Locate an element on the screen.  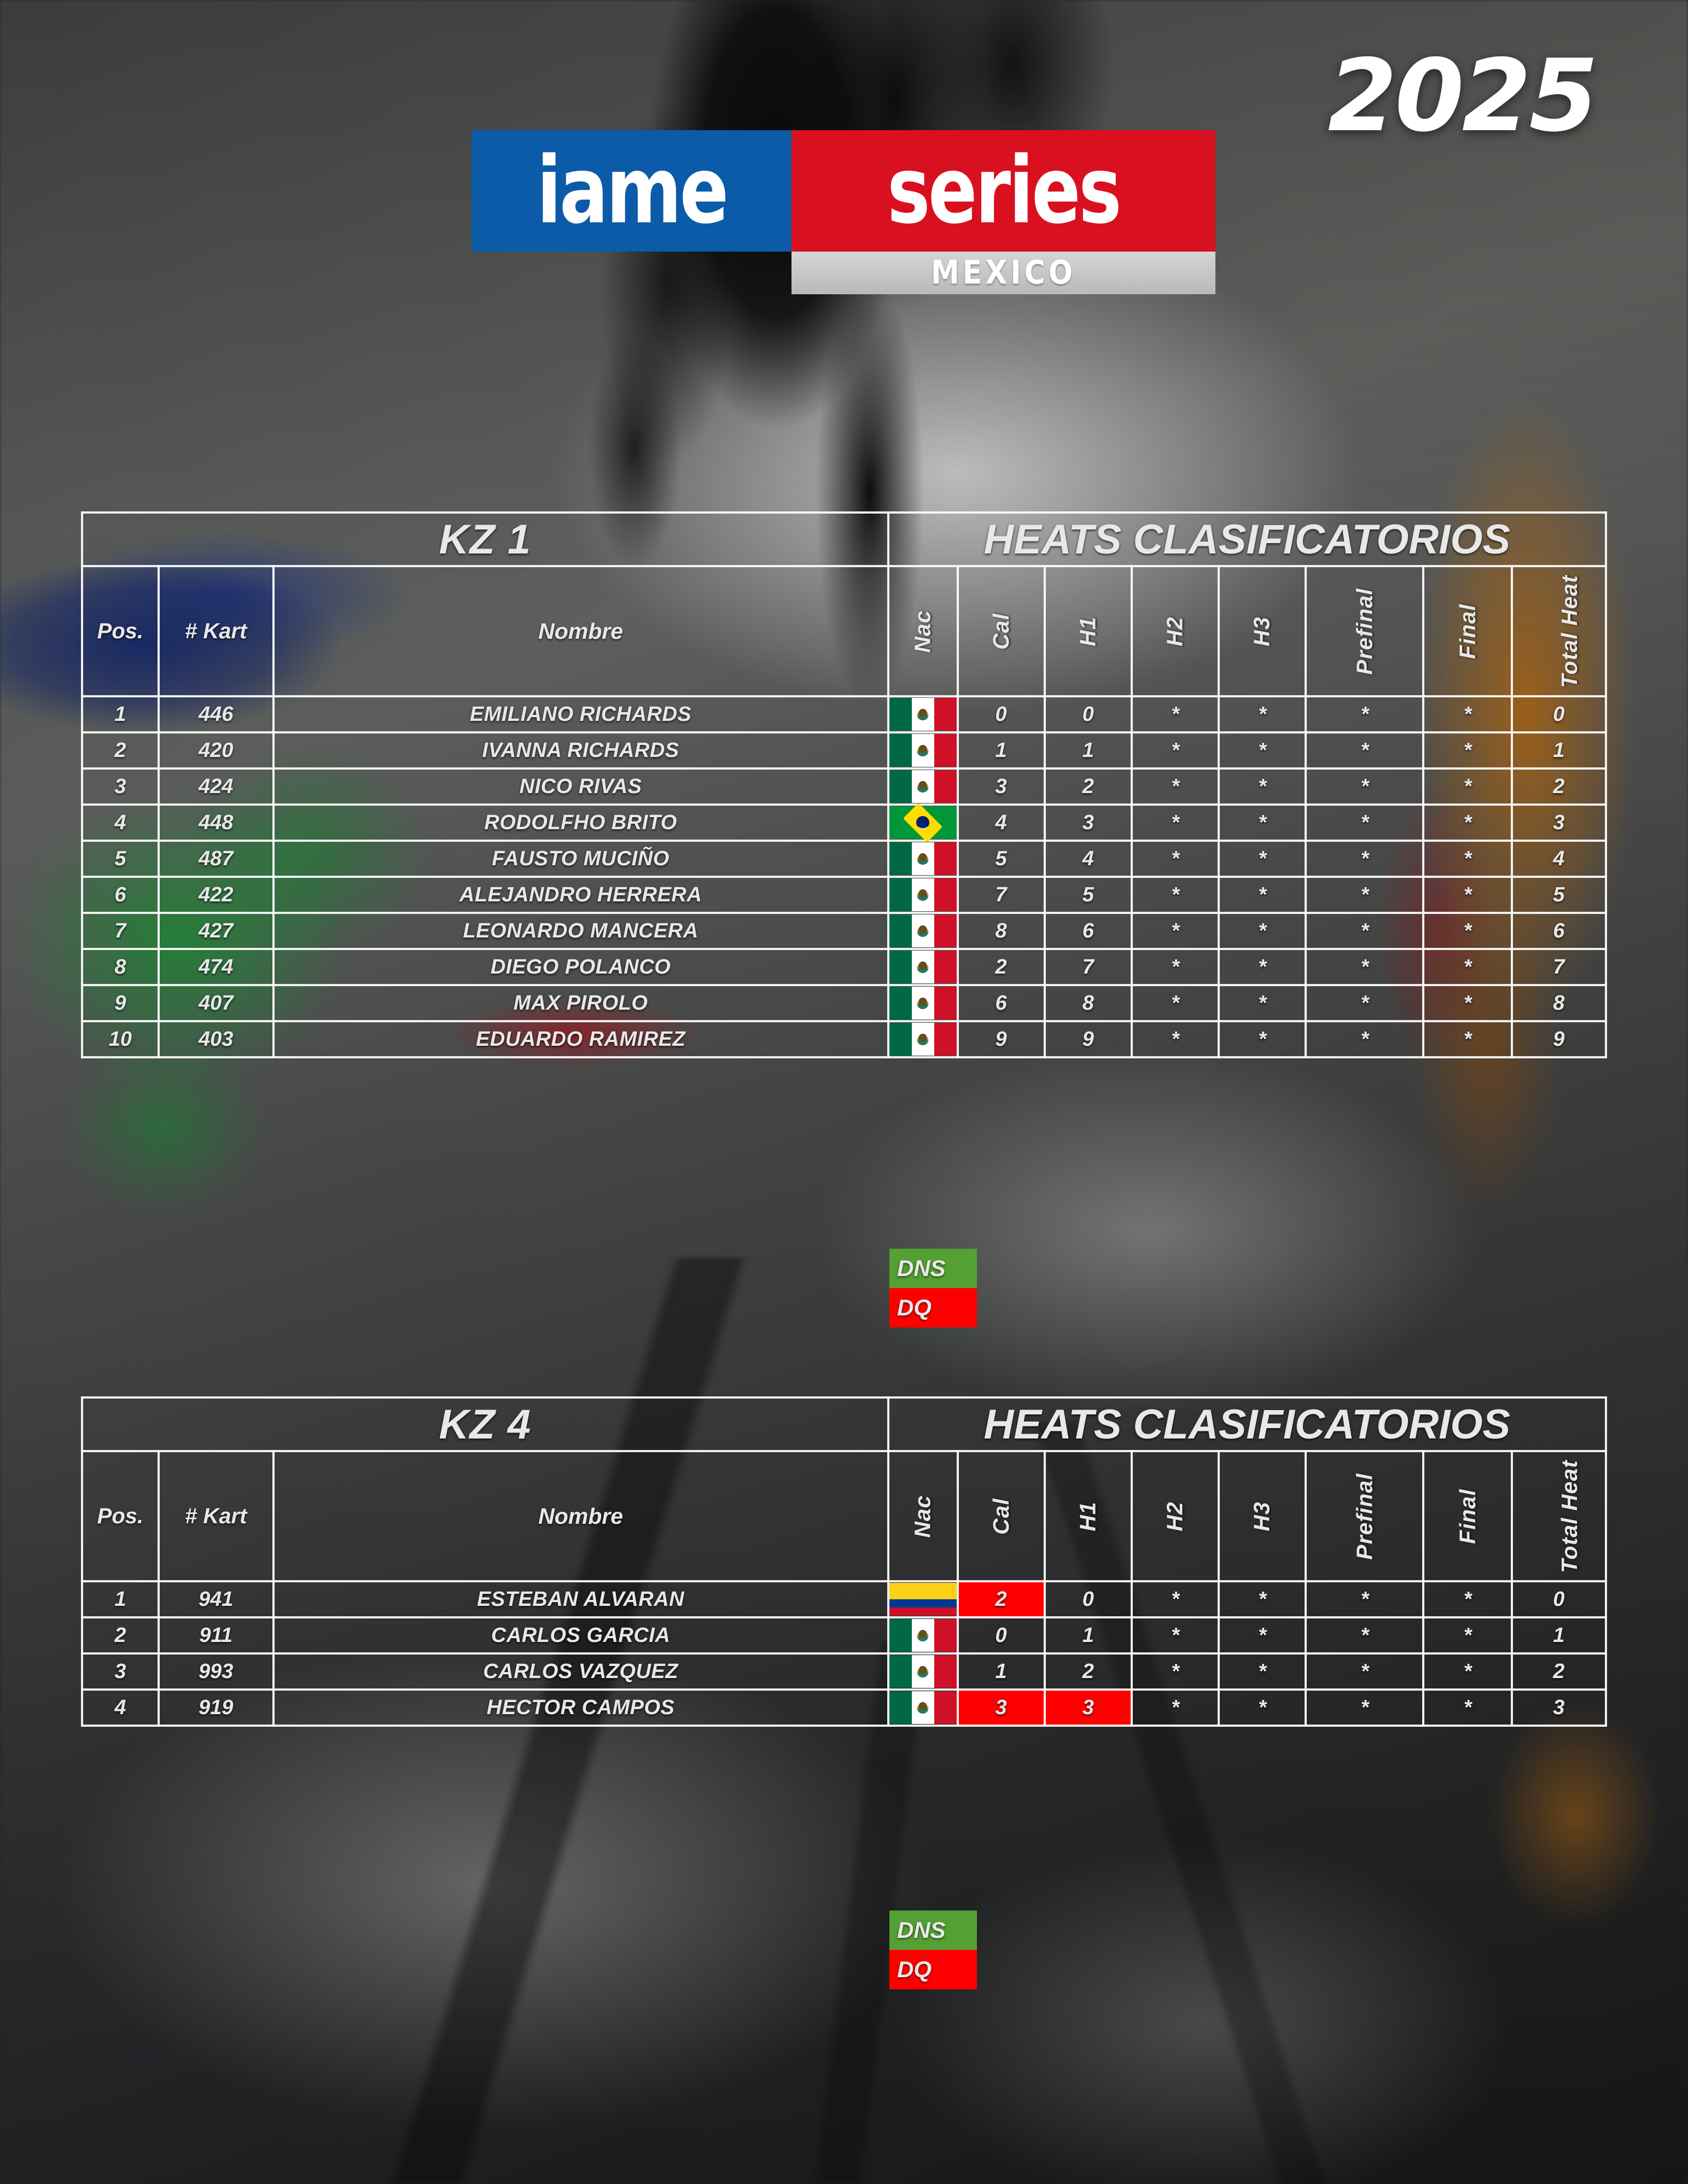
table-row: 4 919 HECTOR CAMPOS 3 3 * * * * 3 is located at coordinates (844, 1707).